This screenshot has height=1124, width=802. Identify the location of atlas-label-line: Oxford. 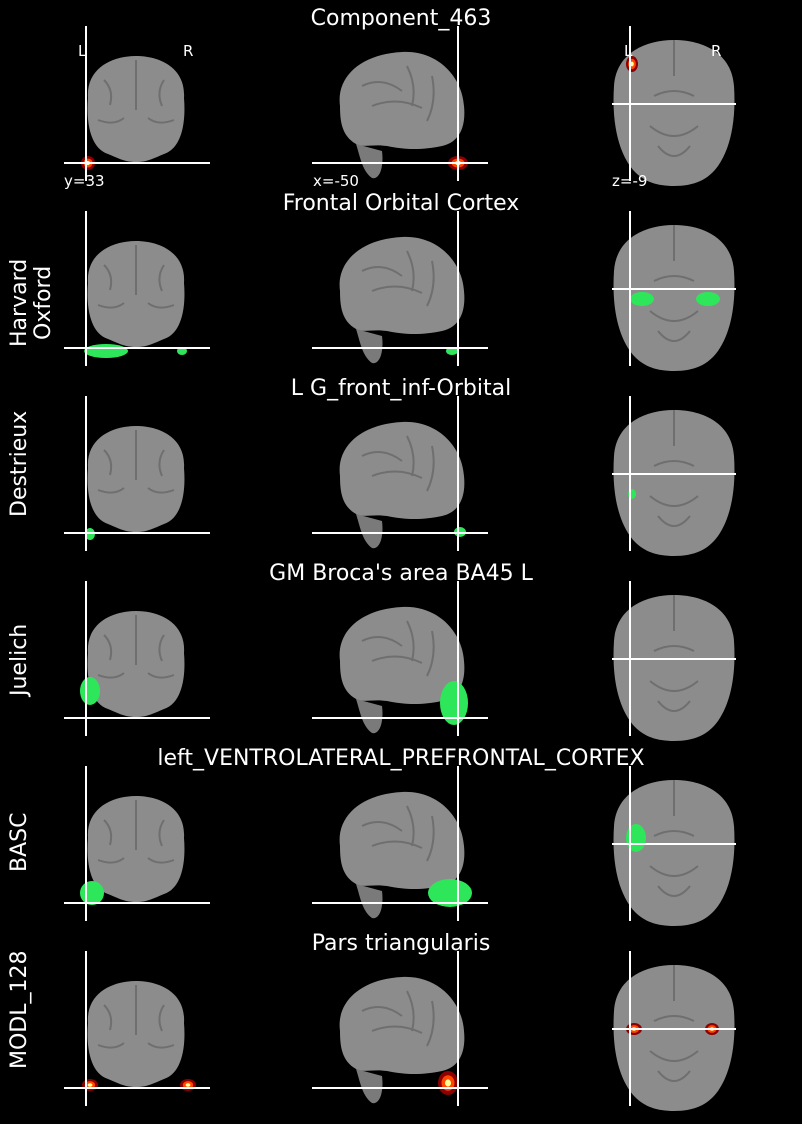
(43, 302).